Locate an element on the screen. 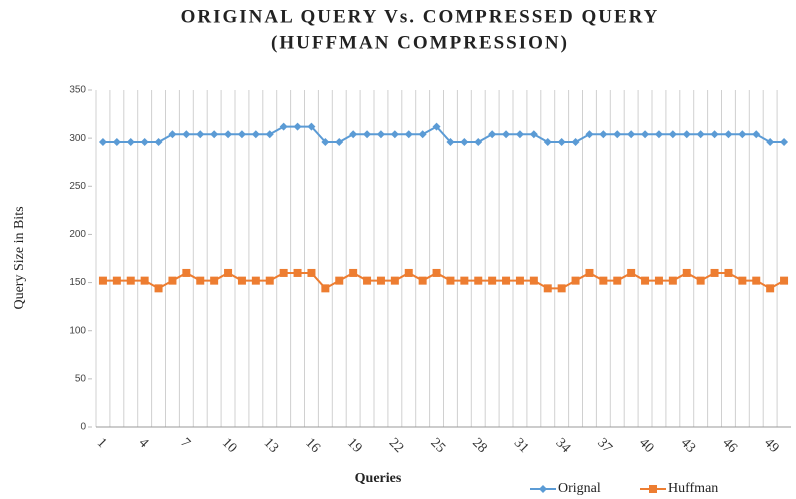  y-tick-label: 300 is located at coordinates (77, 138).